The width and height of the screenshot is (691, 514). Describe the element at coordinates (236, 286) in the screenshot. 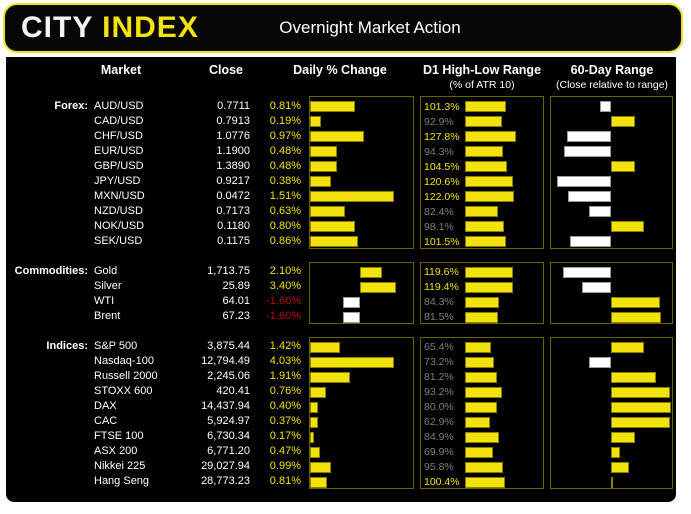

I see `close-value: 25.89` at that location.